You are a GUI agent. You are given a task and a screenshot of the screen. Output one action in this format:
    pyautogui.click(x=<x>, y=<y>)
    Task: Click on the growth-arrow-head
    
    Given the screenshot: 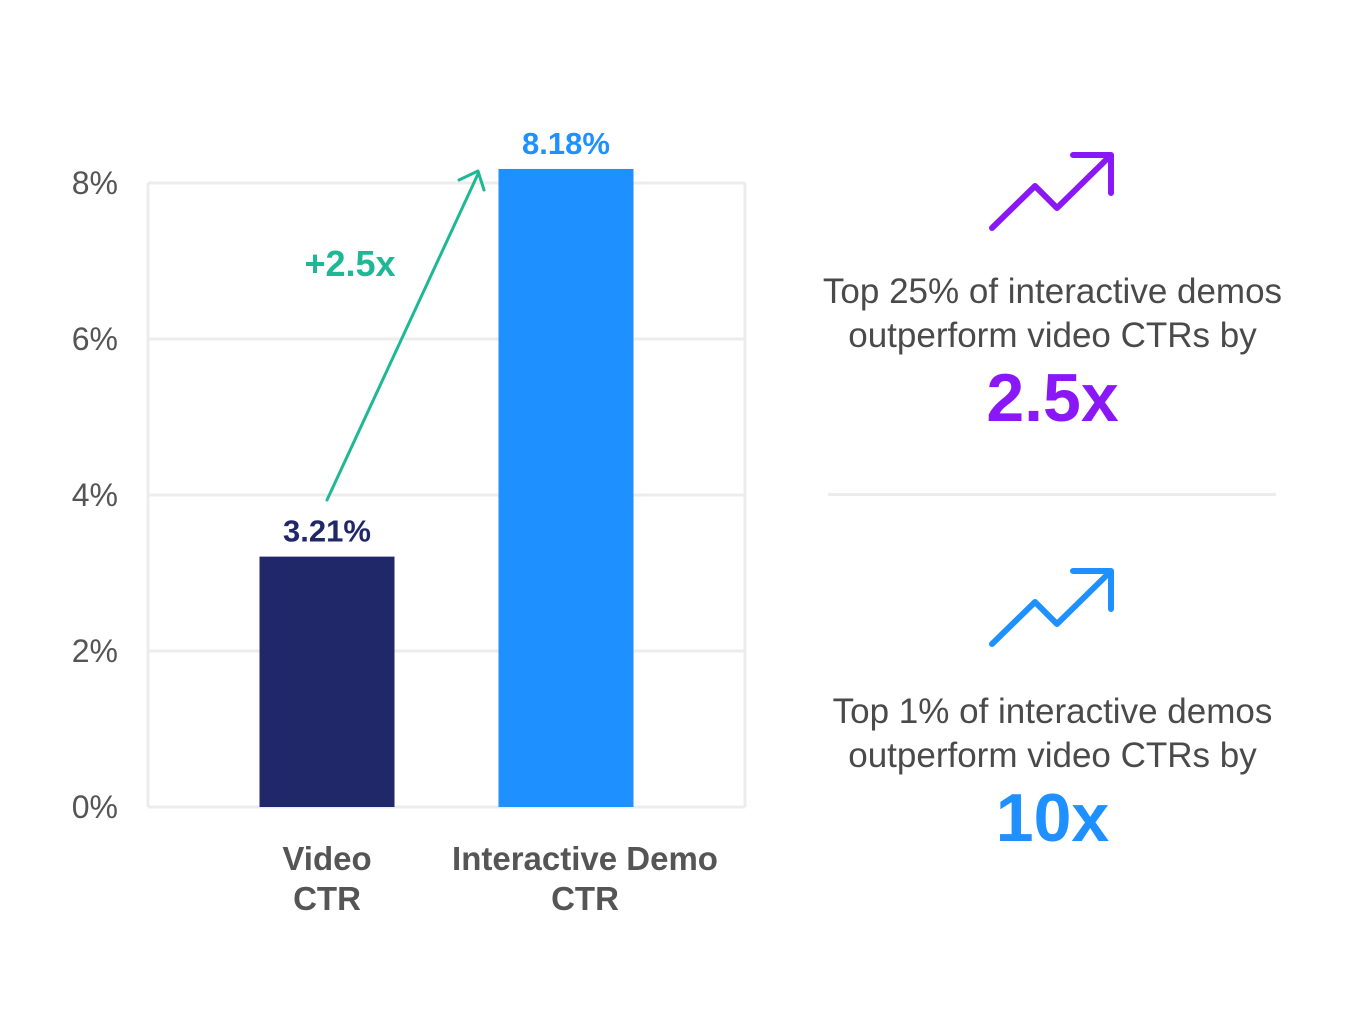 What is the action you would take?
    pyautogui.click(x=471, y=180)
    